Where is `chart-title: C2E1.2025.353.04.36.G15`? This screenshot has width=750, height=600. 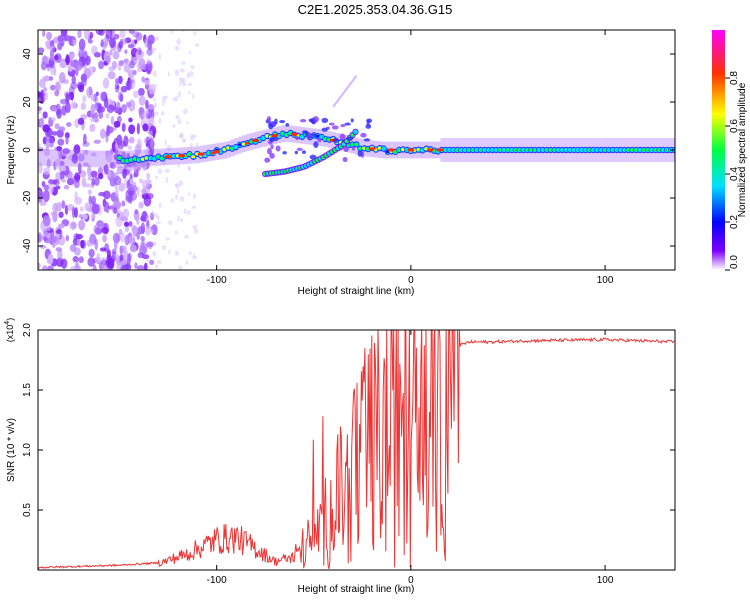 chart-title: C2E1.2025.353.04.36.G15 is located at coordinates (375, 9).